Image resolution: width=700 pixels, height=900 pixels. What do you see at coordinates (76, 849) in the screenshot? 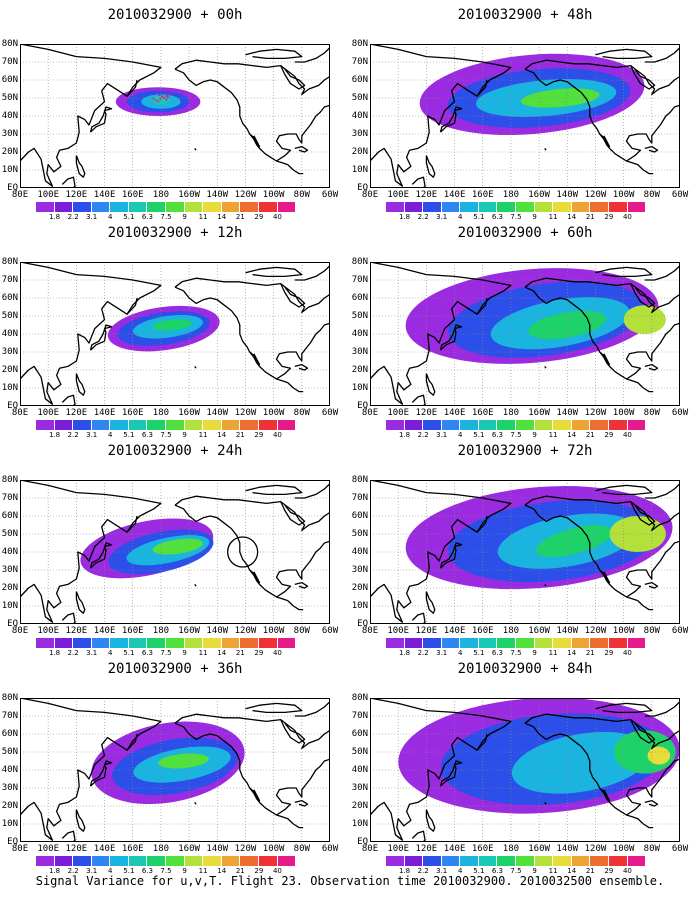
I see `longitude-label: 120E` at bounding box center [76, 849].